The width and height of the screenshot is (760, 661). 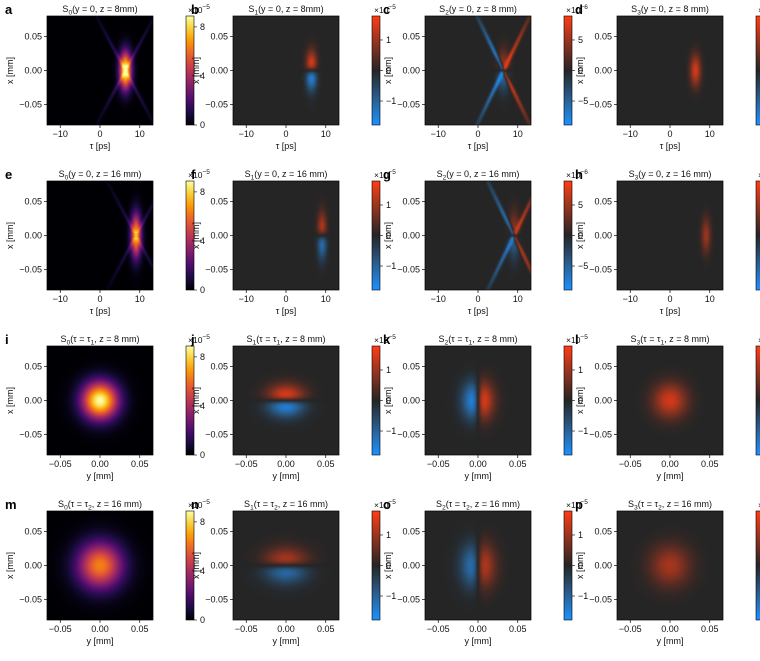 I want to click on panel-letter: a, so click(x=9, y=9).